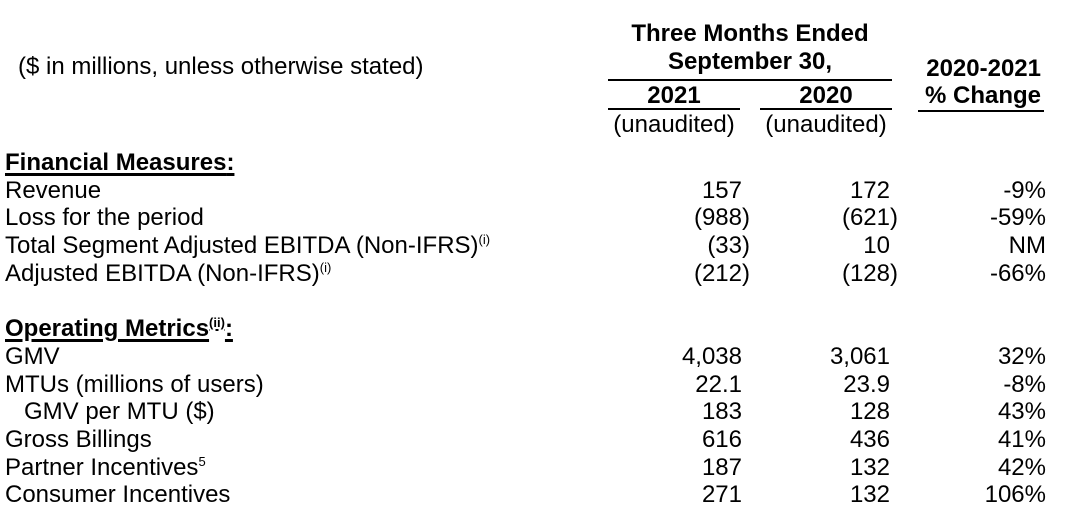 This screenshot has width=1072, height=528. Describe the element at coordinates (1024, 384) in the screenshot. I see `value-cell: -8%` at that location.